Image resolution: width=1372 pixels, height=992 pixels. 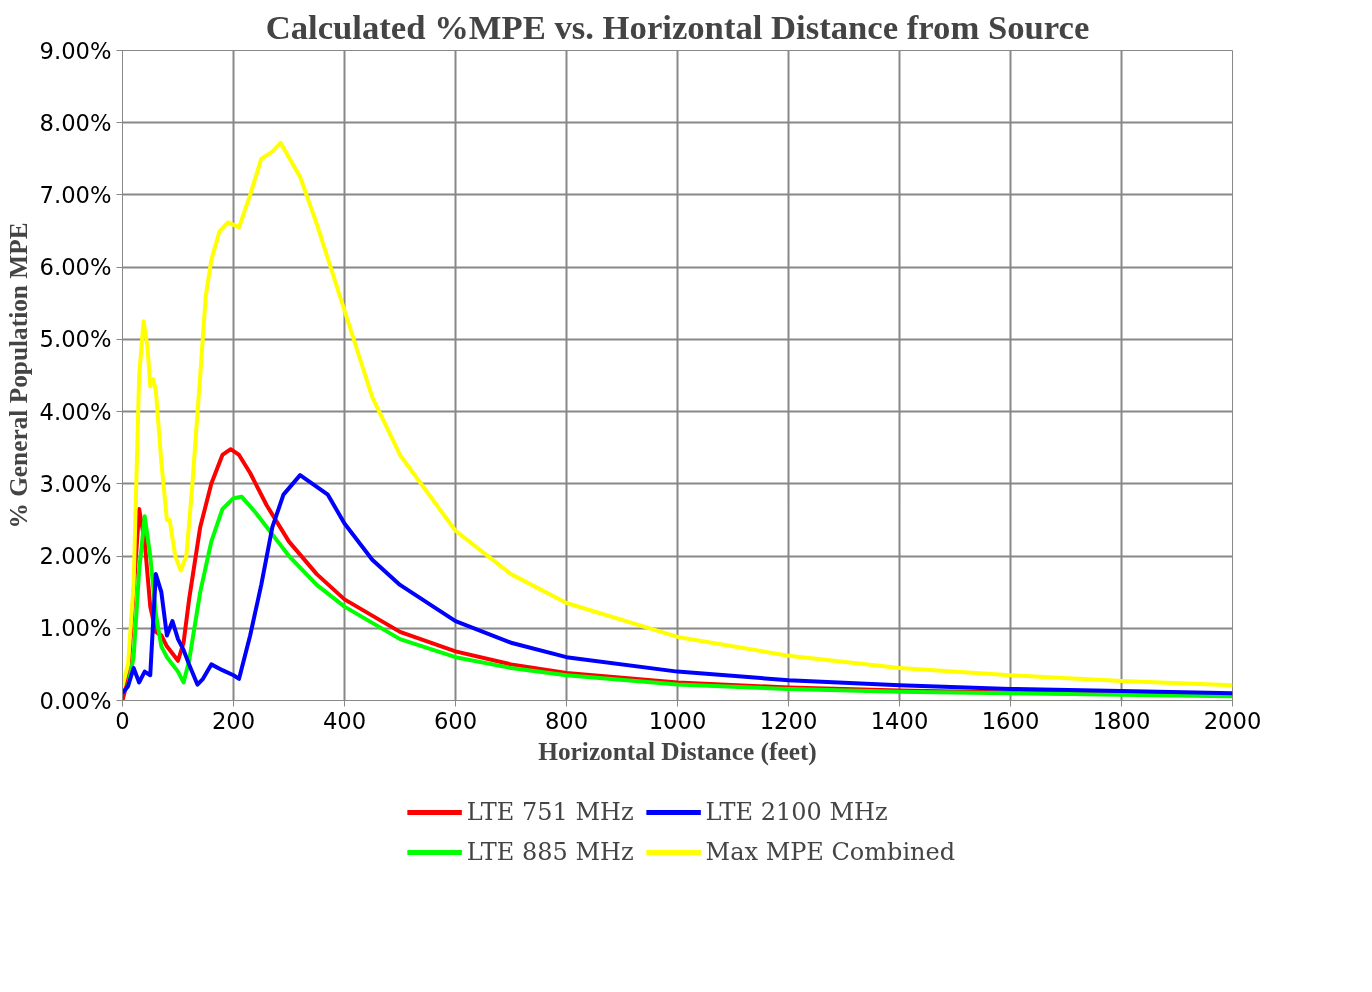 I want to click on x-tick-label: 1800, so click(x=1121, y=720).